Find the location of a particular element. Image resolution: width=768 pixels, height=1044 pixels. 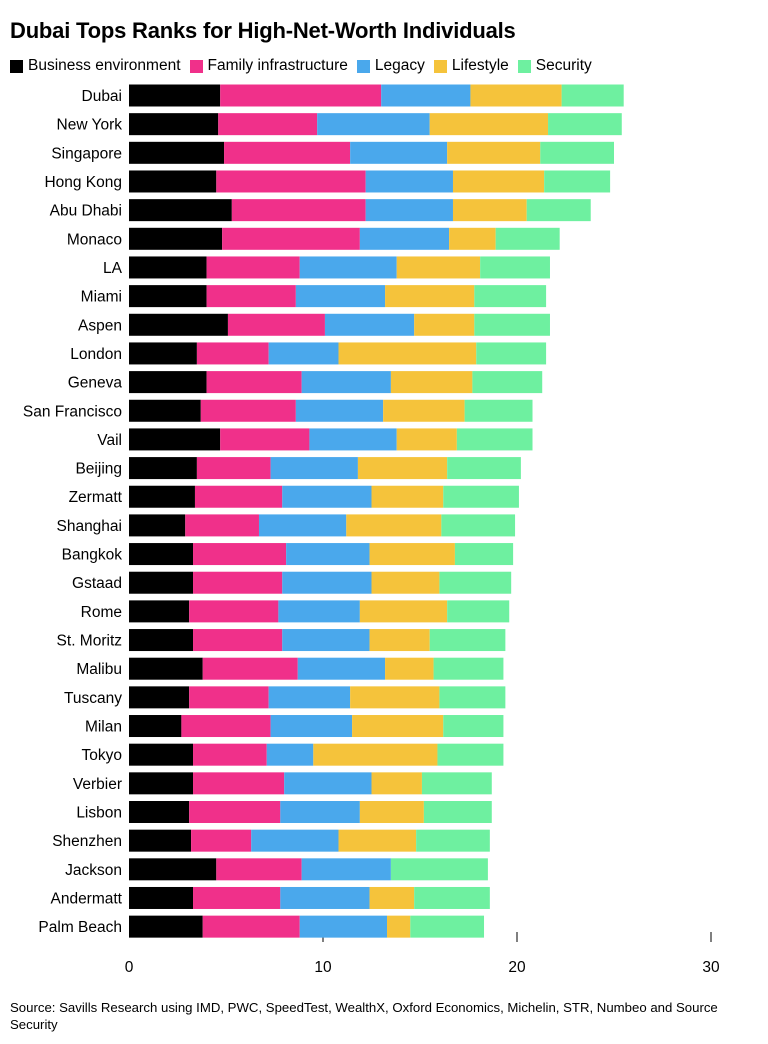

bar-segment-palm-beach-legacy is located at coordinates (343, 926).